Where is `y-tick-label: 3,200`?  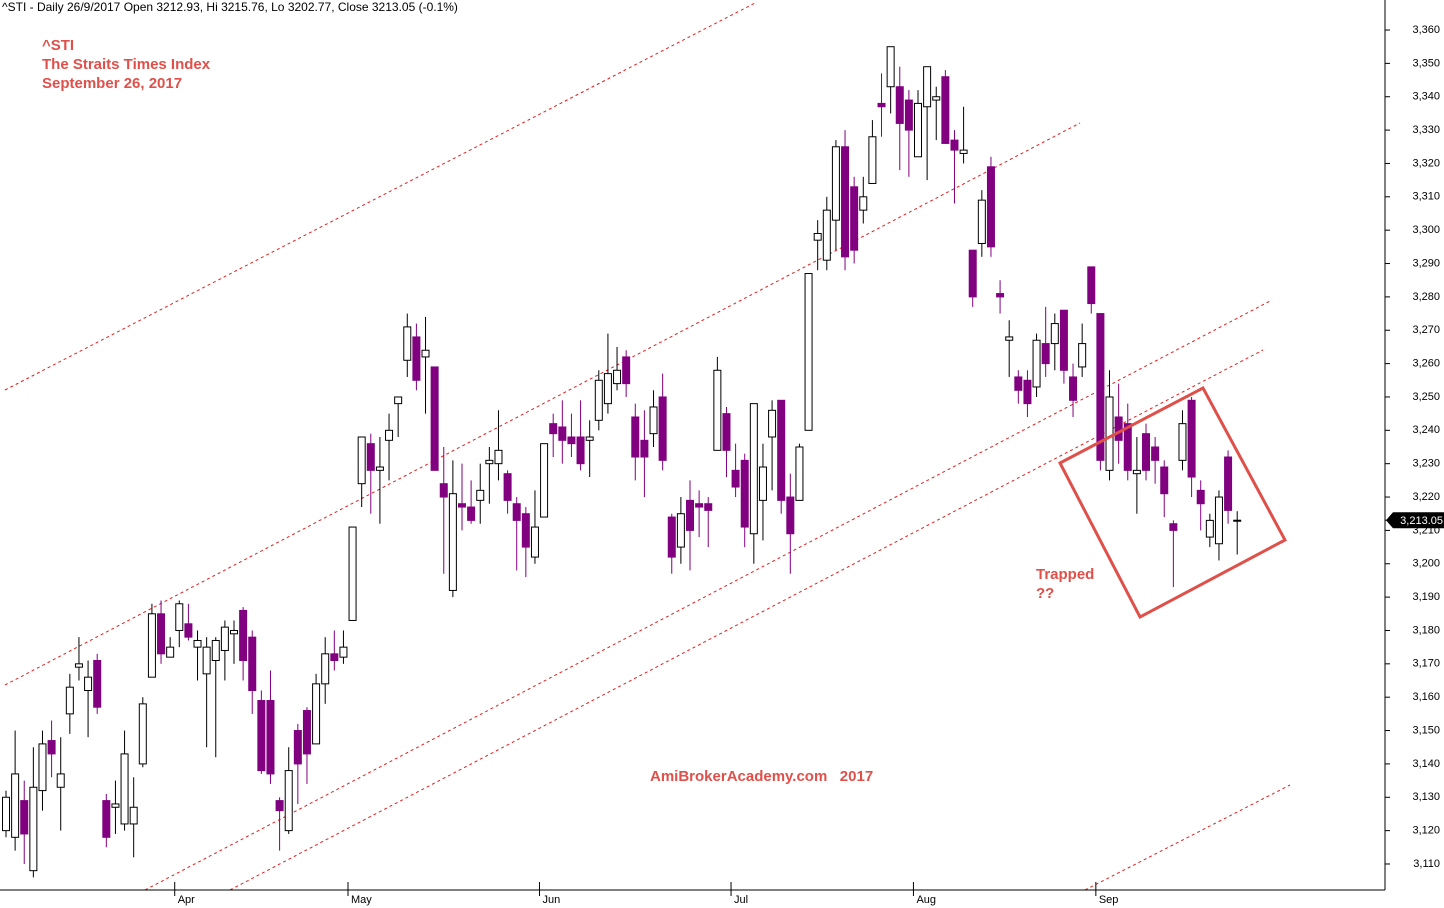
y-tick-label: 3,200 is located at coordinates (1426, 564).